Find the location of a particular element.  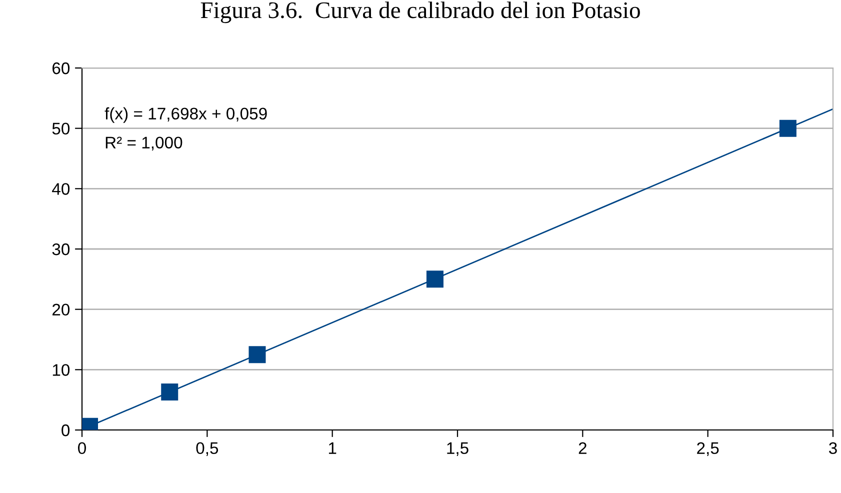

y-tick-label: 40 is located at coordinates (61, 189).